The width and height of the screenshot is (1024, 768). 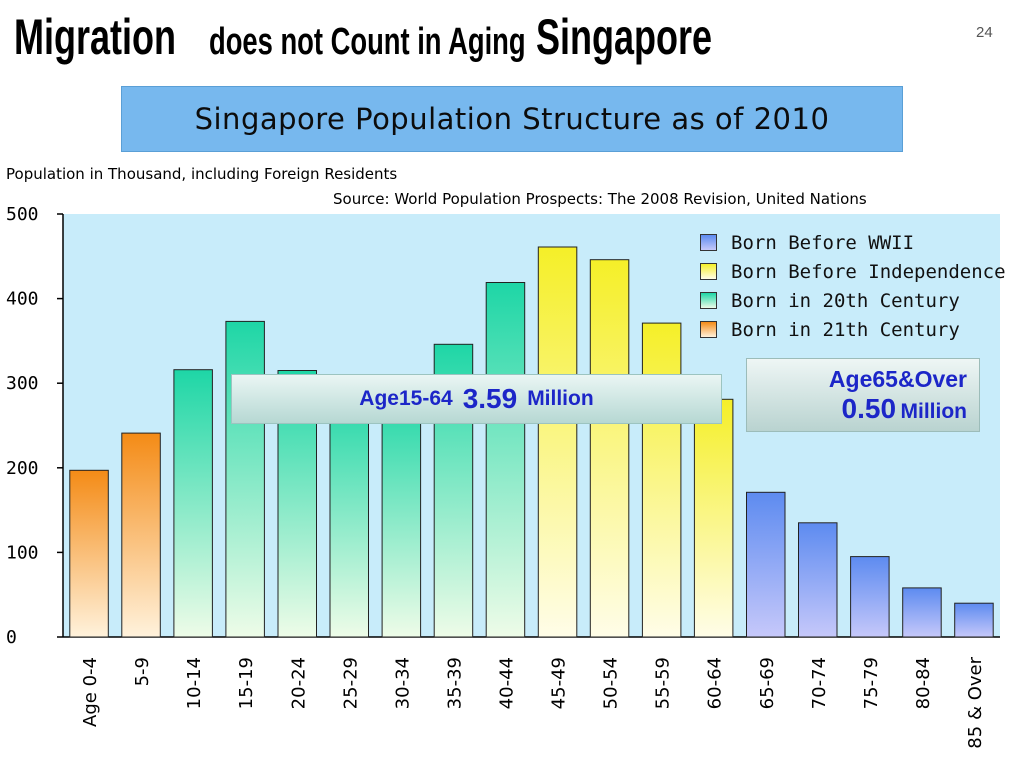 What do you see at coordinates (663, 683) in the screenshot?
I see `x-tick-label: 55-59` at bounding box center [663, 683].